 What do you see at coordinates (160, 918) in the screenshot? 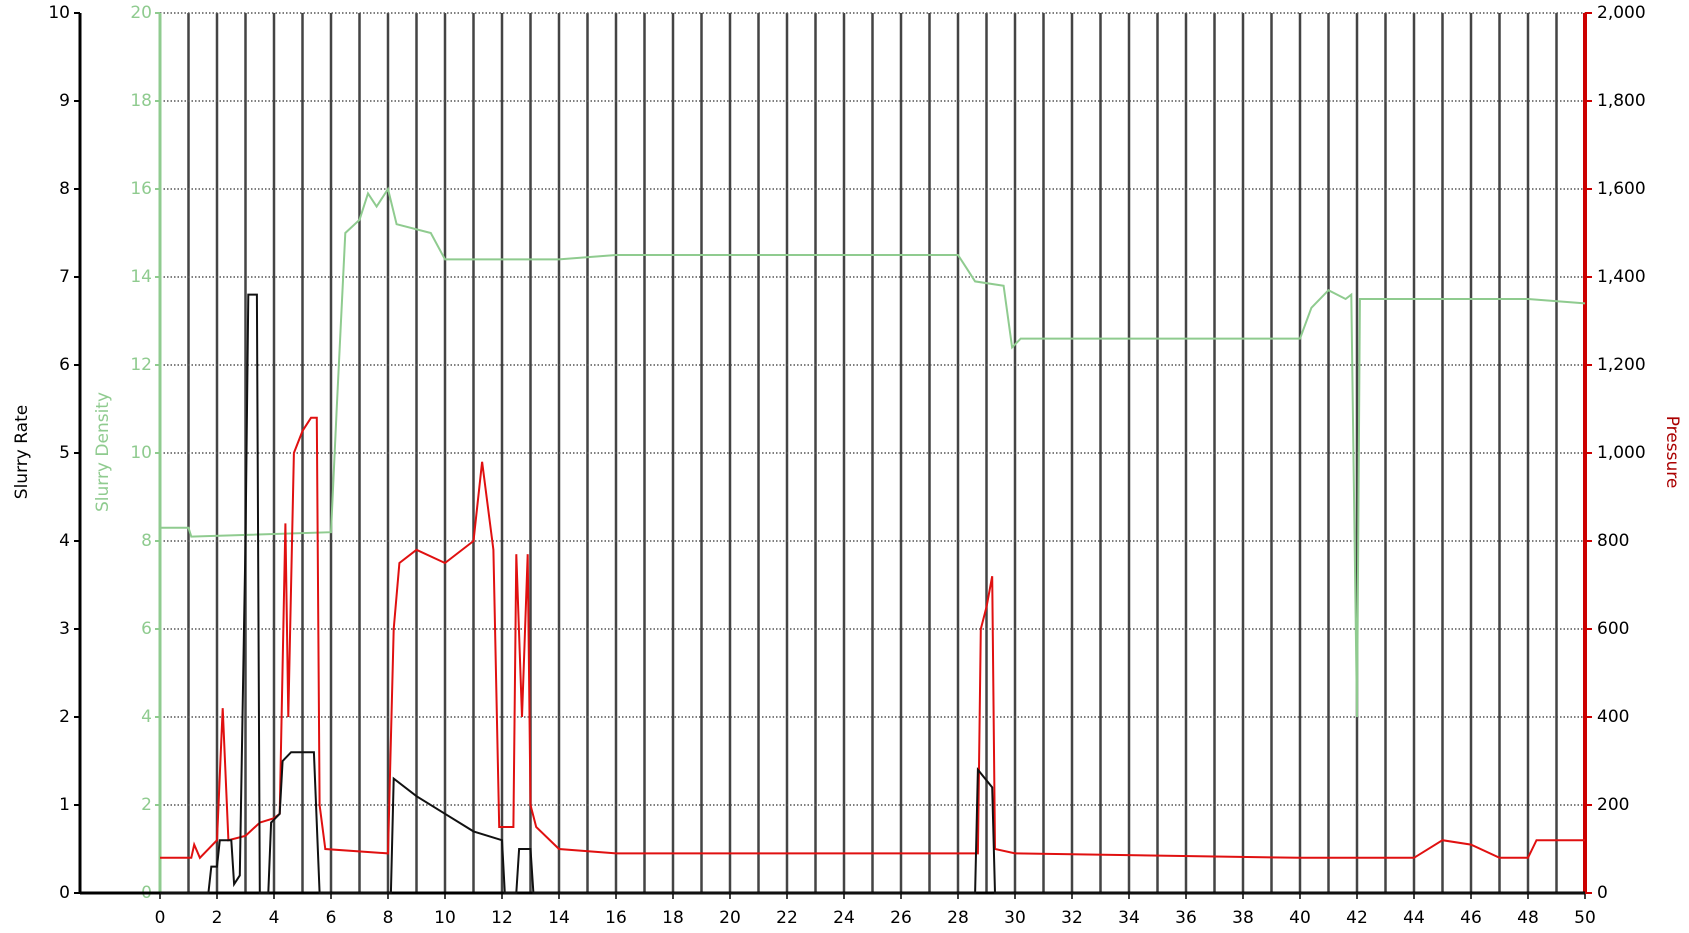
I see `x-tick-label: 0` at bounding box center [160, 918].